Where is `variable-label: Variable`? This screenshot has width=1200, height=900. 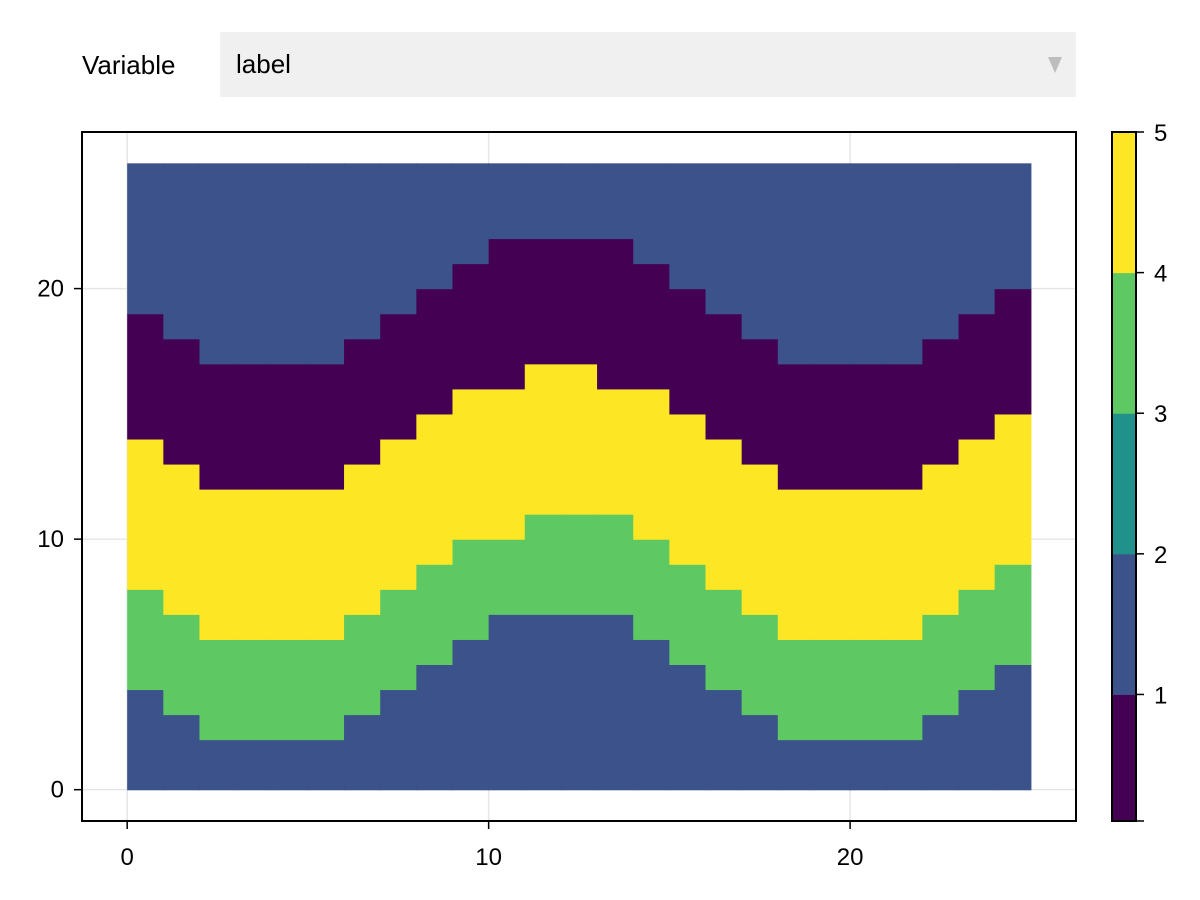
variable-label: Variable is located at coordinates (129, 65).